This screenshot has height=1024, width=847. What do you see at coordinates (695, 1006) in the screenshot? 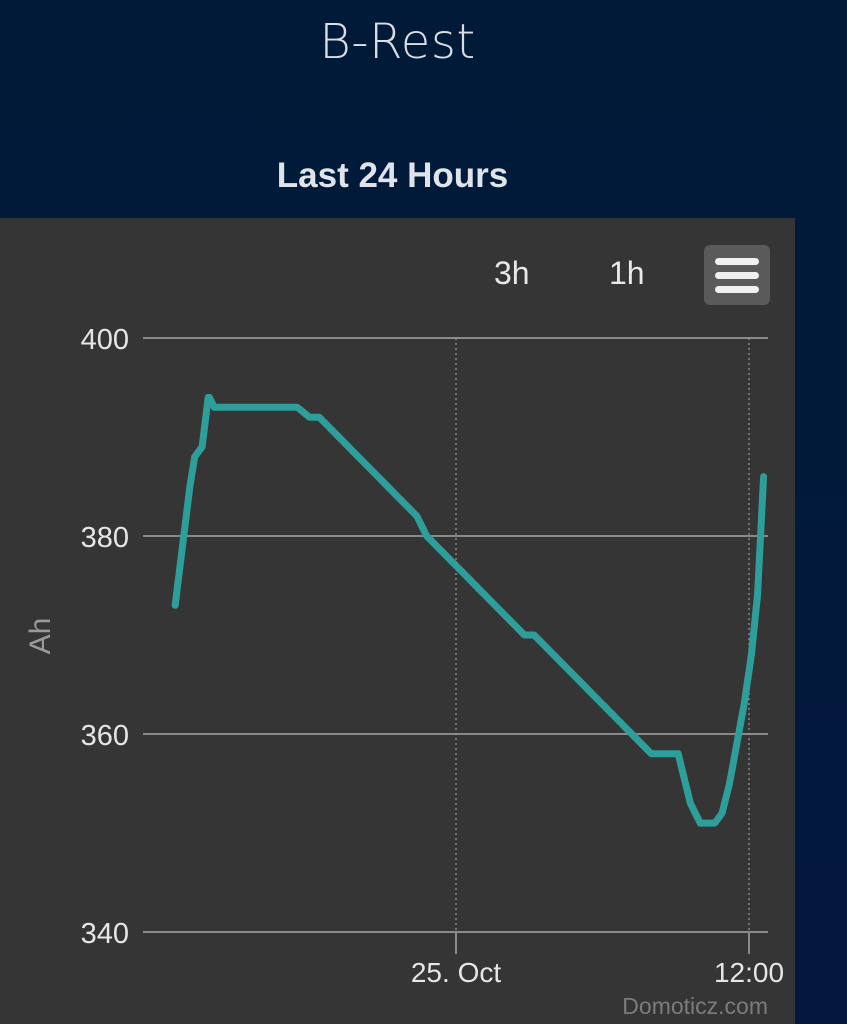
I see `credits-link: Domoticz.com` at bounding box center [695, 1006].